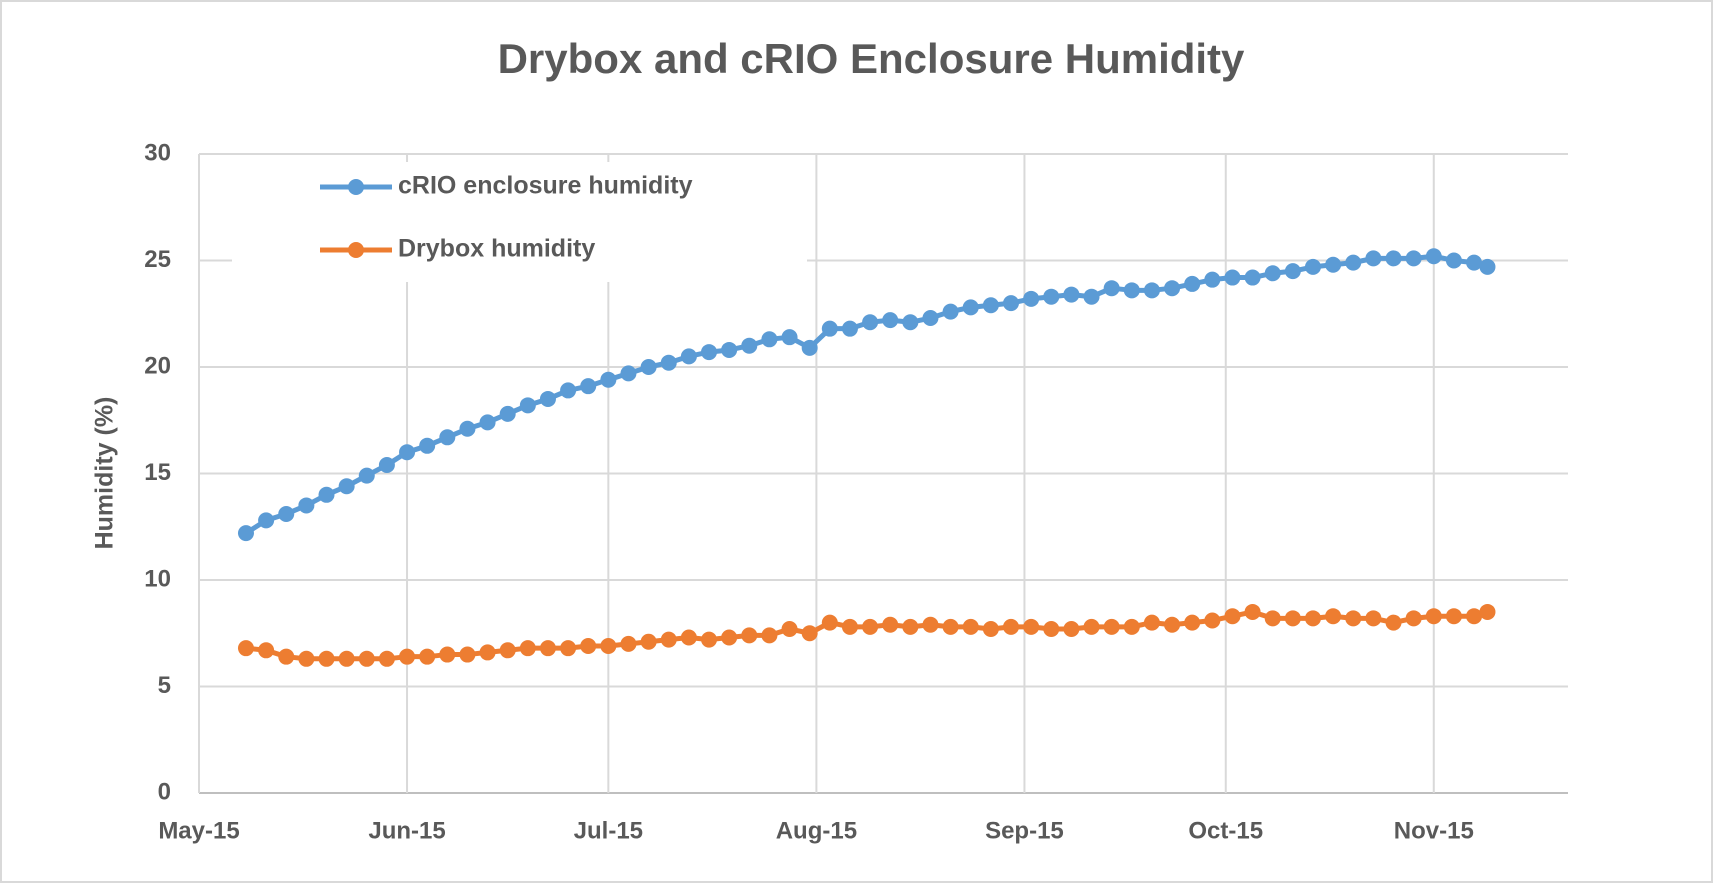  I want to click on legend: cRIO enclosure humidity Drybox humidity, so click(519, 222).